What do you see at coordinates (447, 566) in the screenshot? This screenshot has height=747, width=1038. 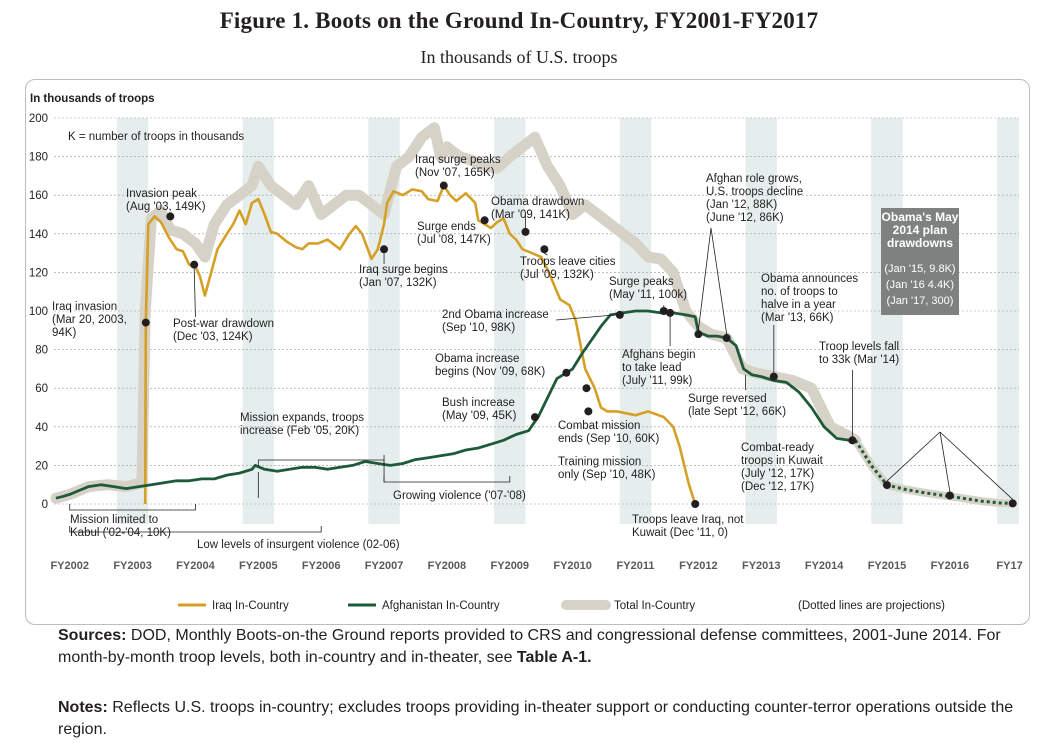 I see `x-tick-label: FY2008` at bounding box center [447, 566].